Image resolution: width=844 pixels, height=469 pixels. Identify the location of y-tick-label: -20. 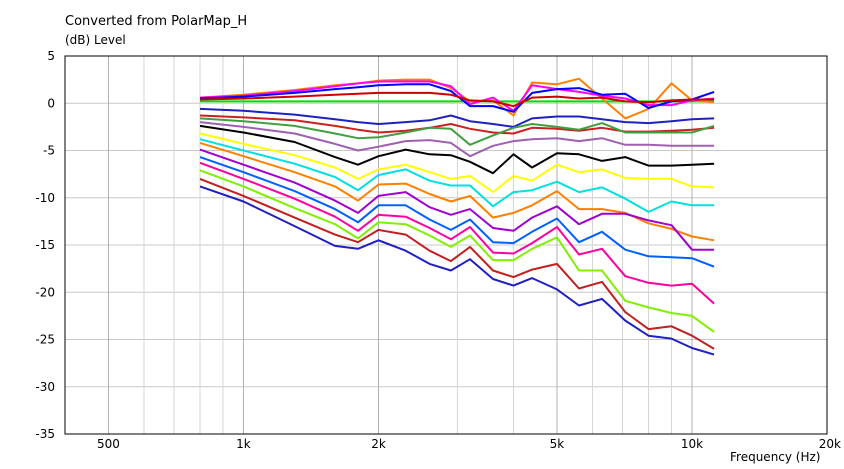
(45, 292).